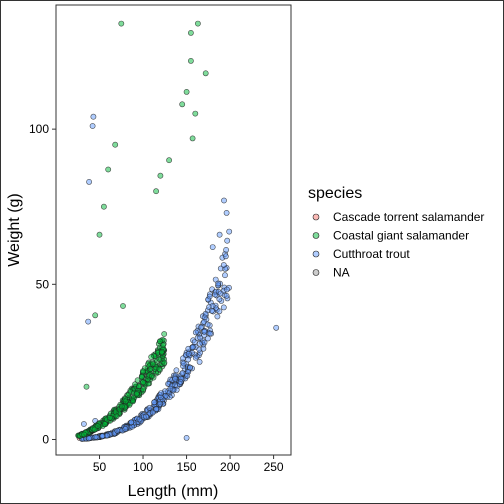 The image size is (504, 504). I want to click on legend-label: Cascade torrent salamander, so click(408, 217).